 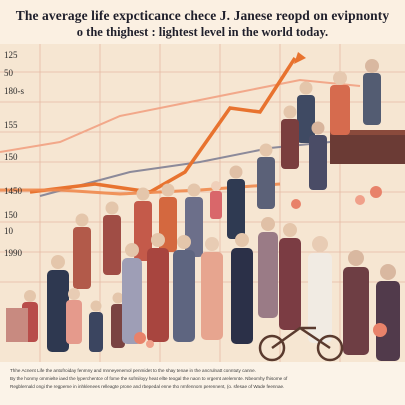 What do you see at coordinates (140, 189) in the screenshot?
I see `lower-orange-band` at bounding box center [140, 189].